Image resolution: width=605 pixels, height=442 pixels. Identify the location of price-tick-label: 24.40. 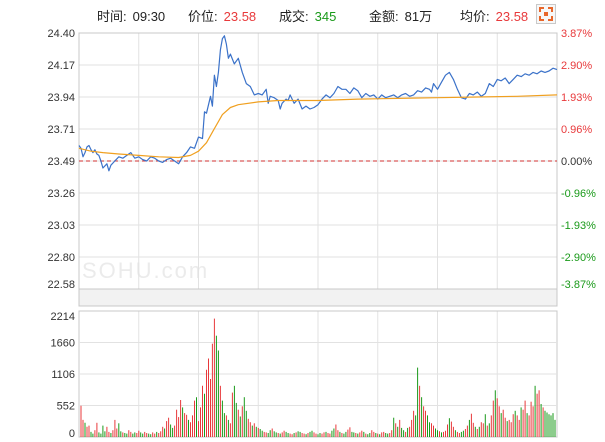
(61, 34).